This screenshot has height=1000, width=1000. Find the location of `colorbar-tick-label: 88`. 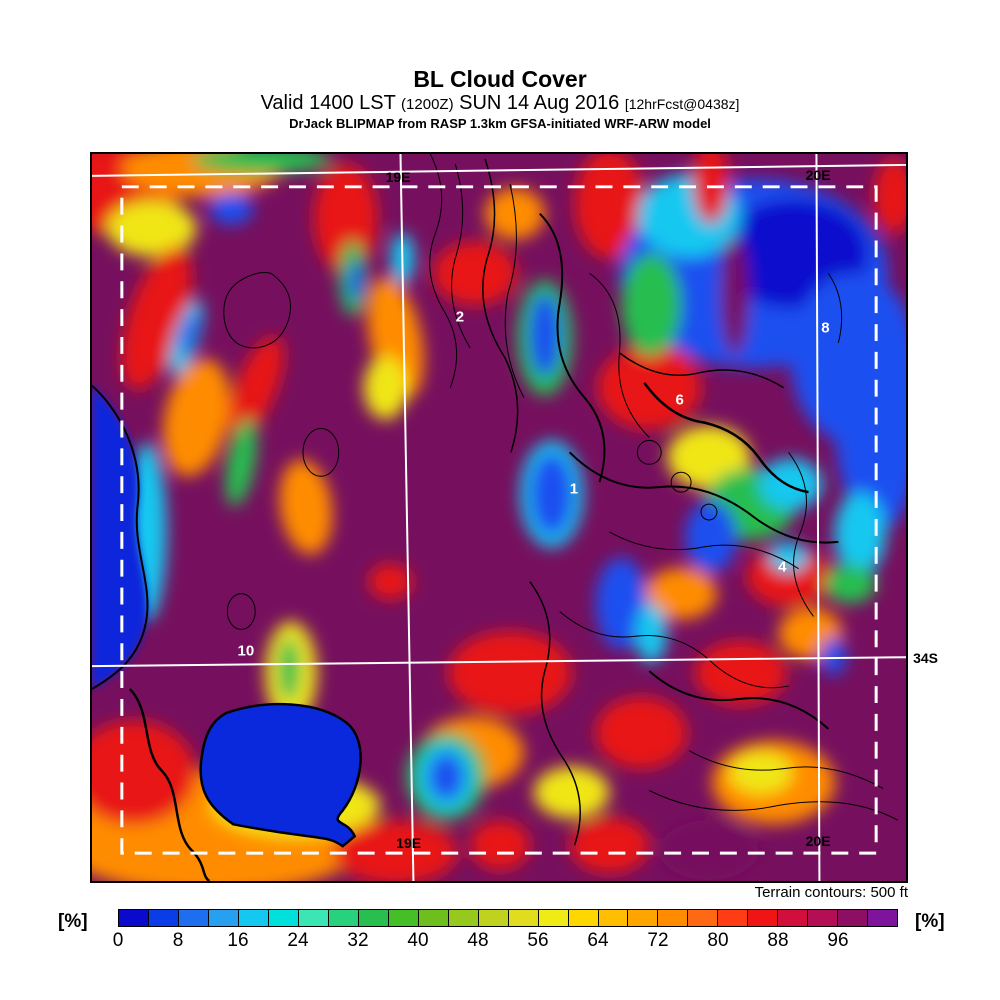

colorbar-tick-label: 88 is located at coordinates (778, 940).